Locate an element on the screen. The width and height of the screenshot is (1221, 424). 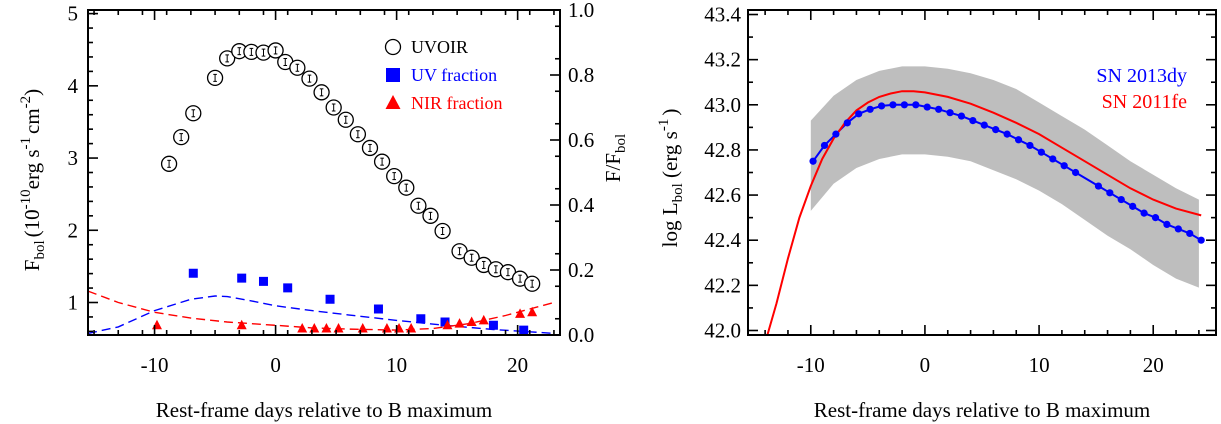
rp-ylabel-sub: bol is located at coordinates (678, 192).